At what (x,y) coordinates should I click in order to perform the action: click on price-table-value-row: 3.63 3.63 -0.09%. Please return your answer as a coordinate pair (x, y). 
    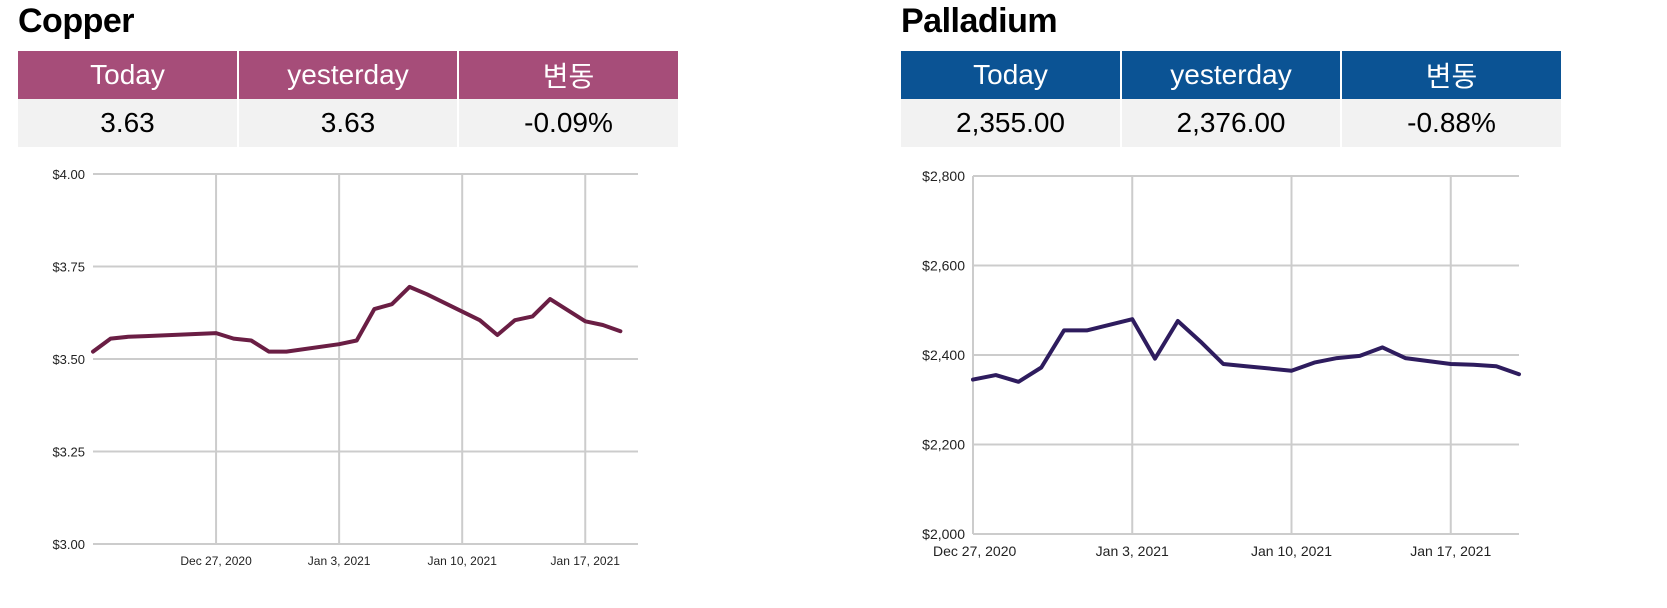
    Looking at the image, I should click on (348, 123).